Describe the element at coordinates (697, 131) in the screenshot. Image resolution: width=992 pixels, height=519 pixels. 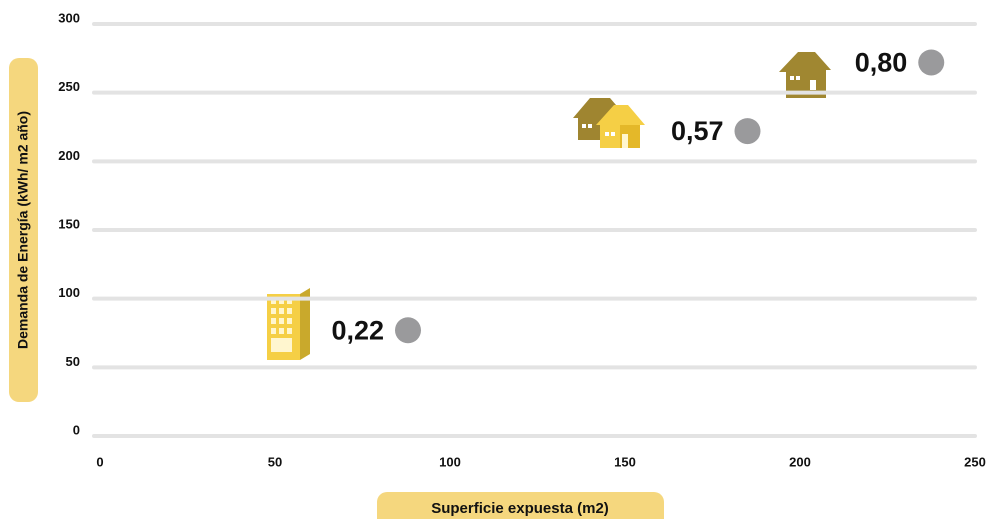
I see `point-label: 0,57` at that location.